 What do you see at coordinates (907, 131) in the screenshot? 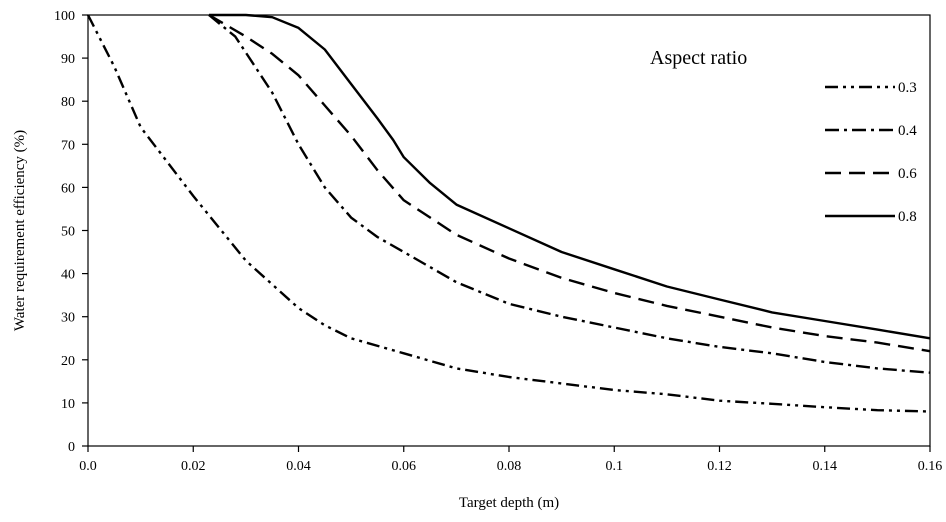
I see `legend-label: 0.4` at bounding box center [907, 131].